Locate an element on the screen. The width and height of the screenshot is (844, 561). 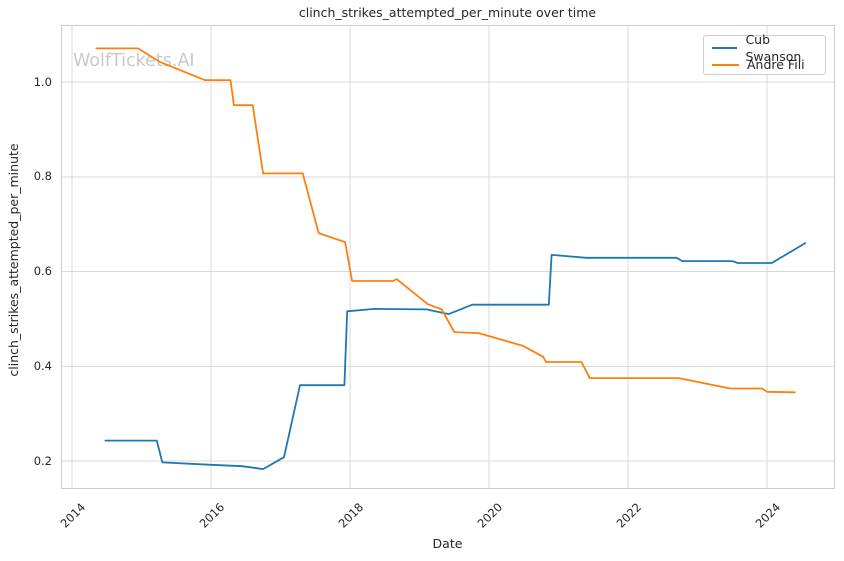
legend-label: Andre Fili is located at coordinates (776, 64).